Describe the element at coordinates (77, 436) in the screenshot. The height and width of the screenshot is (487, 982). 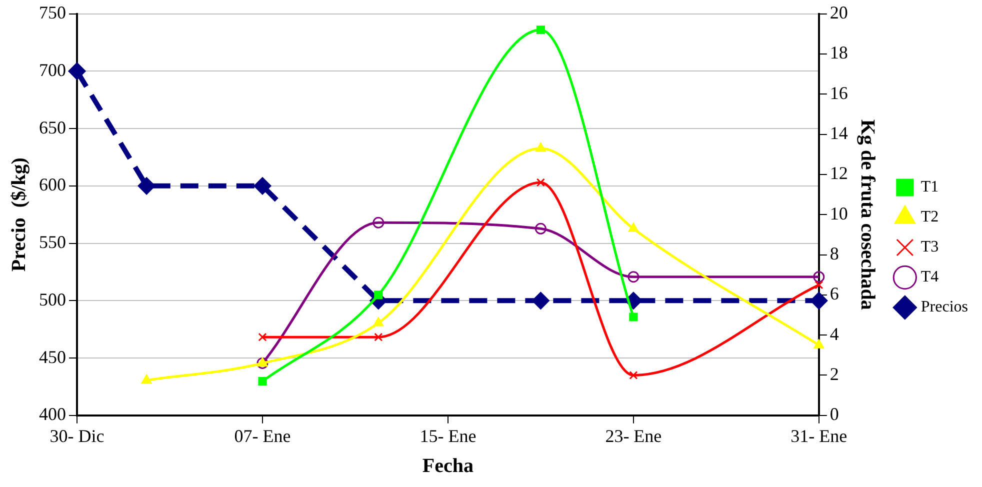
I see `x-tick-label: 30- Dic` at that location.